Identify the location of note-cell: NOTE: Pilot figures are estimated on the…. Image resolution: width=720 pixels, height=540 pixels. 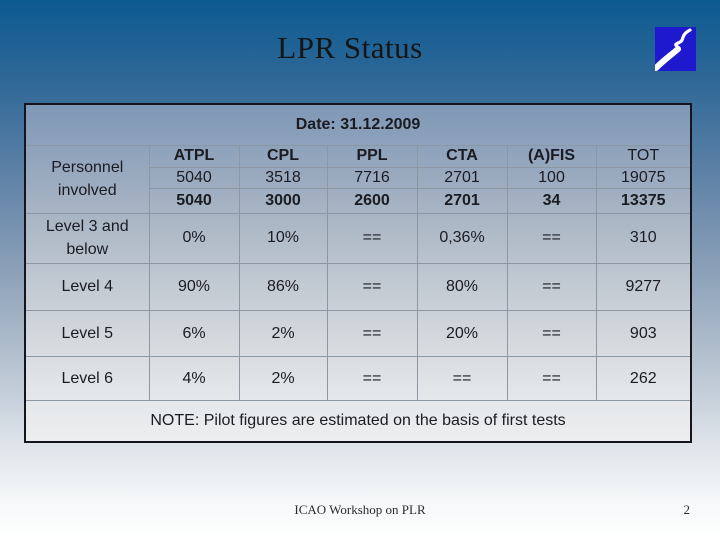
(358, 421).